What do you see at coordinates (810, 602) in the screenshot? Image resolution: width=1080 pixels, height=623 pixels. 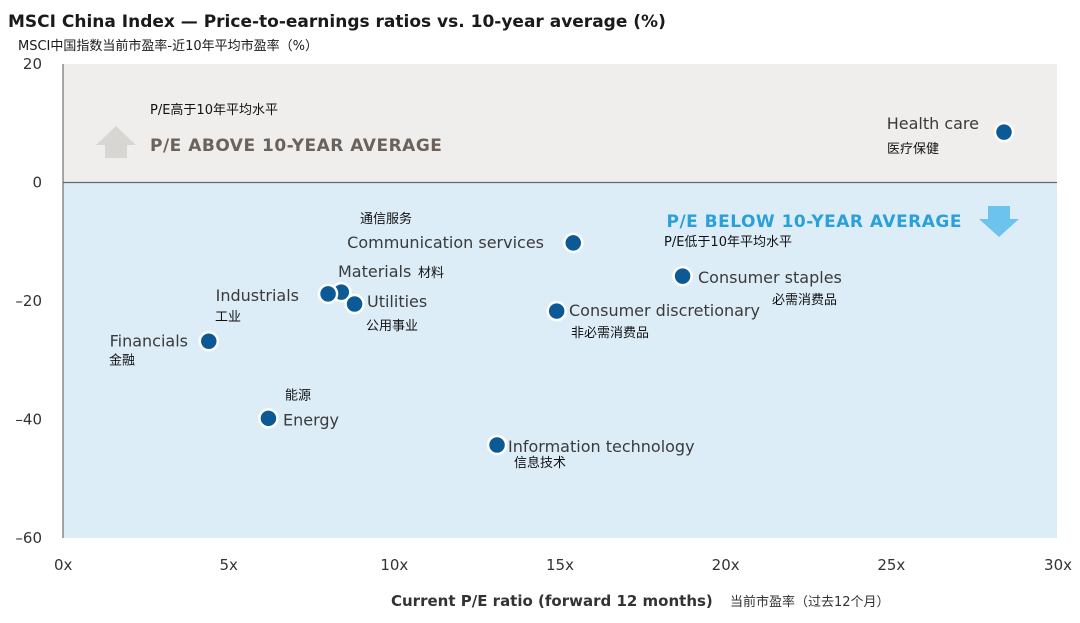 I see `x-axis-label-cn: 当前市盈率（过去12个月）` at bounding box center [810, 602].